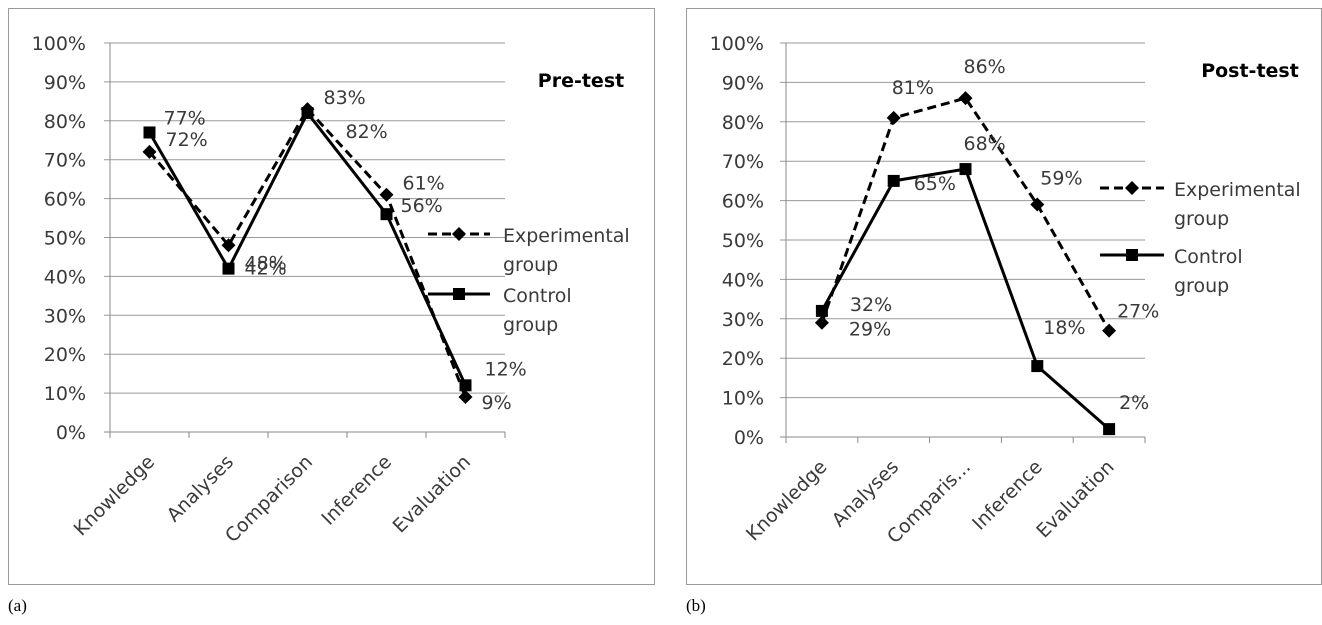 This screenshot has height=625, width=1322. I want to click on x-tick-label: Analyses, so click(865, 493).